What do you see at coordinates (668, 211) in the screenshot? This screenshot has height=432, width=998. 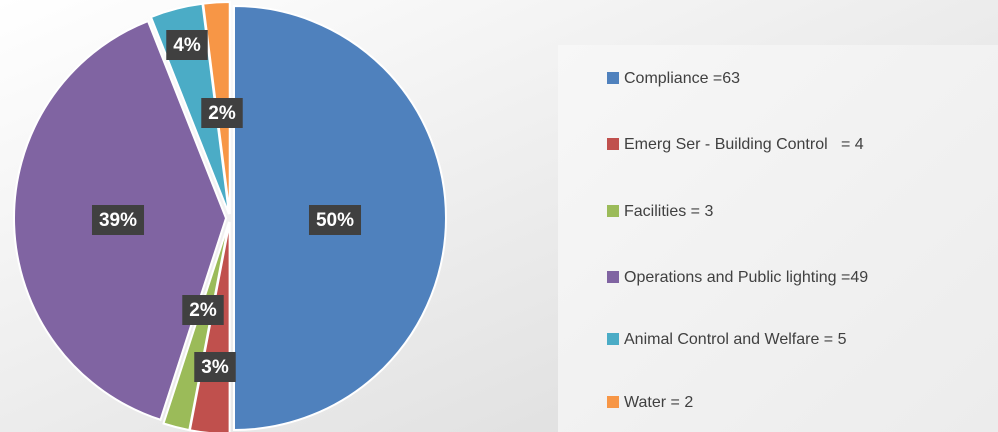 I see `legend-label: Facilities = 3` at bounding box center [668, 211].